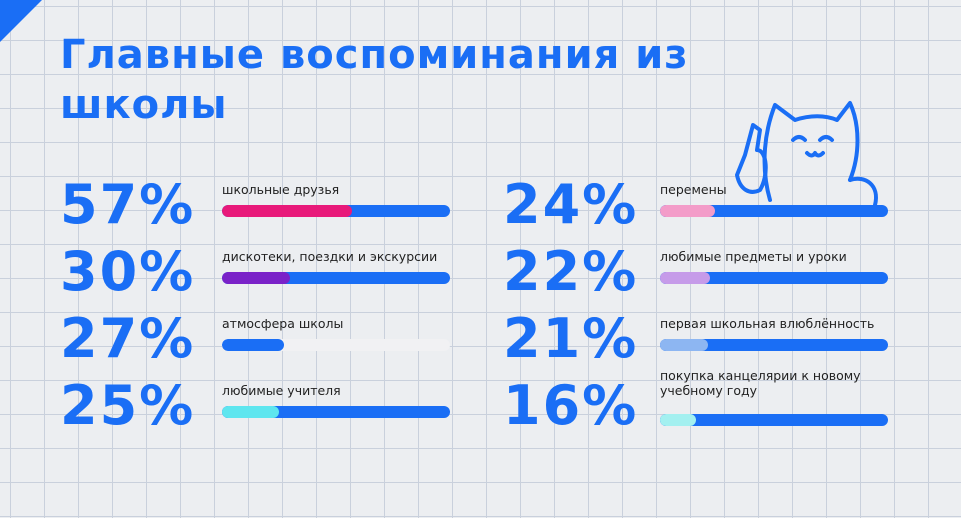 The width and height of the screenshot is (961, 518). Describe the element at coordinates (806, 154) in the screenshot. I see `cat-illustration` at that location.